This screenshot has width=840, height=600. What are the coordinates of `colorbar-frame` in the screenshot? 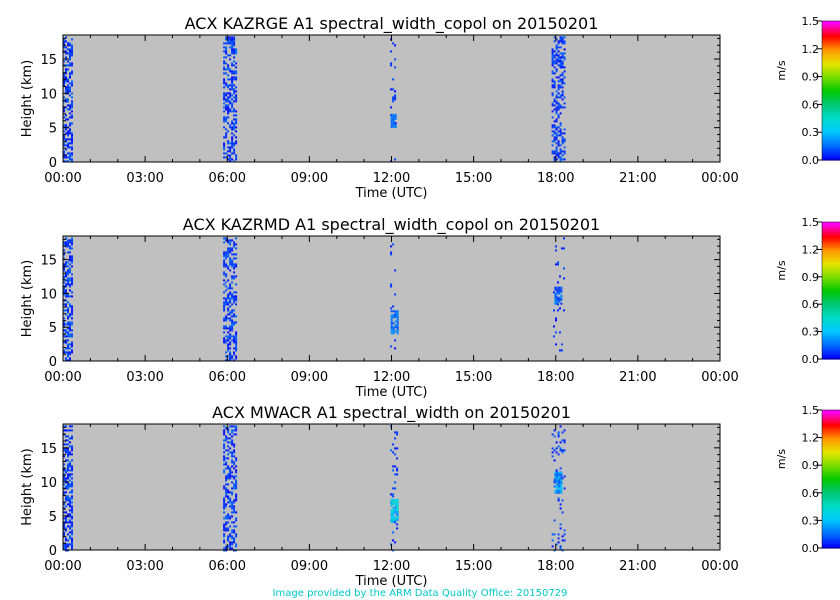 It's located at (830, 479).